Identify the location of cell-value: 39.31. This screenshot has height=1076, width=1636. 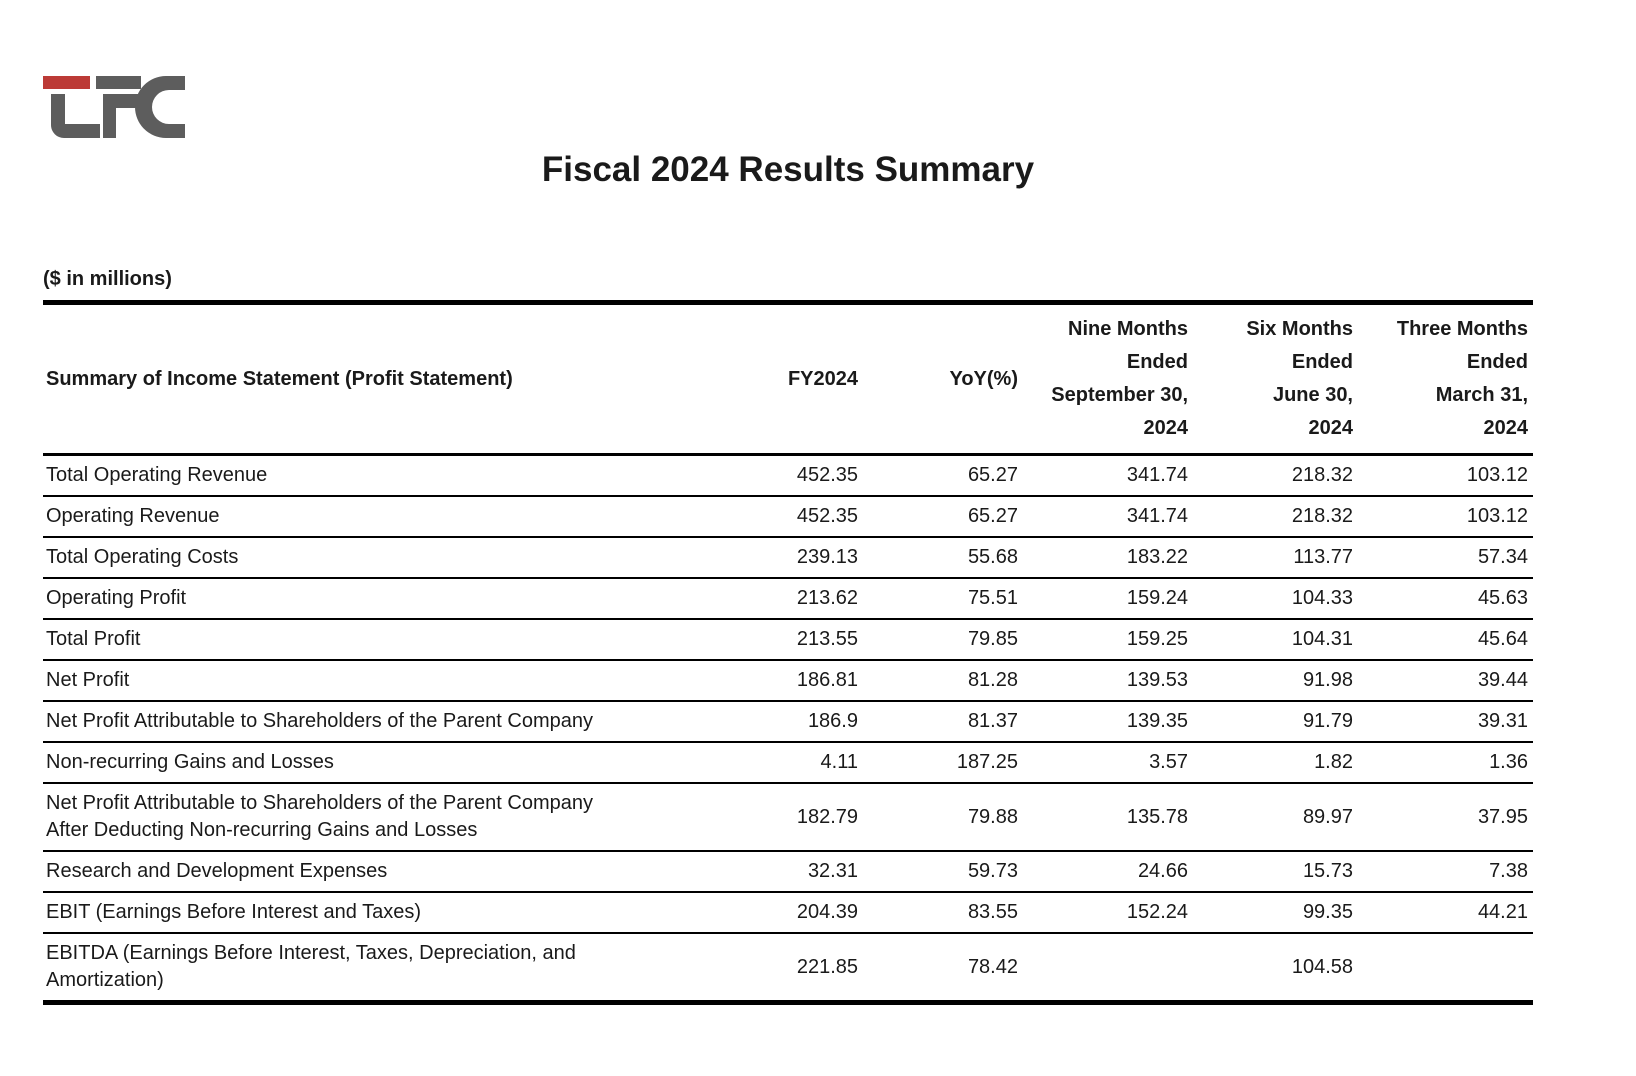
(1445, 722).